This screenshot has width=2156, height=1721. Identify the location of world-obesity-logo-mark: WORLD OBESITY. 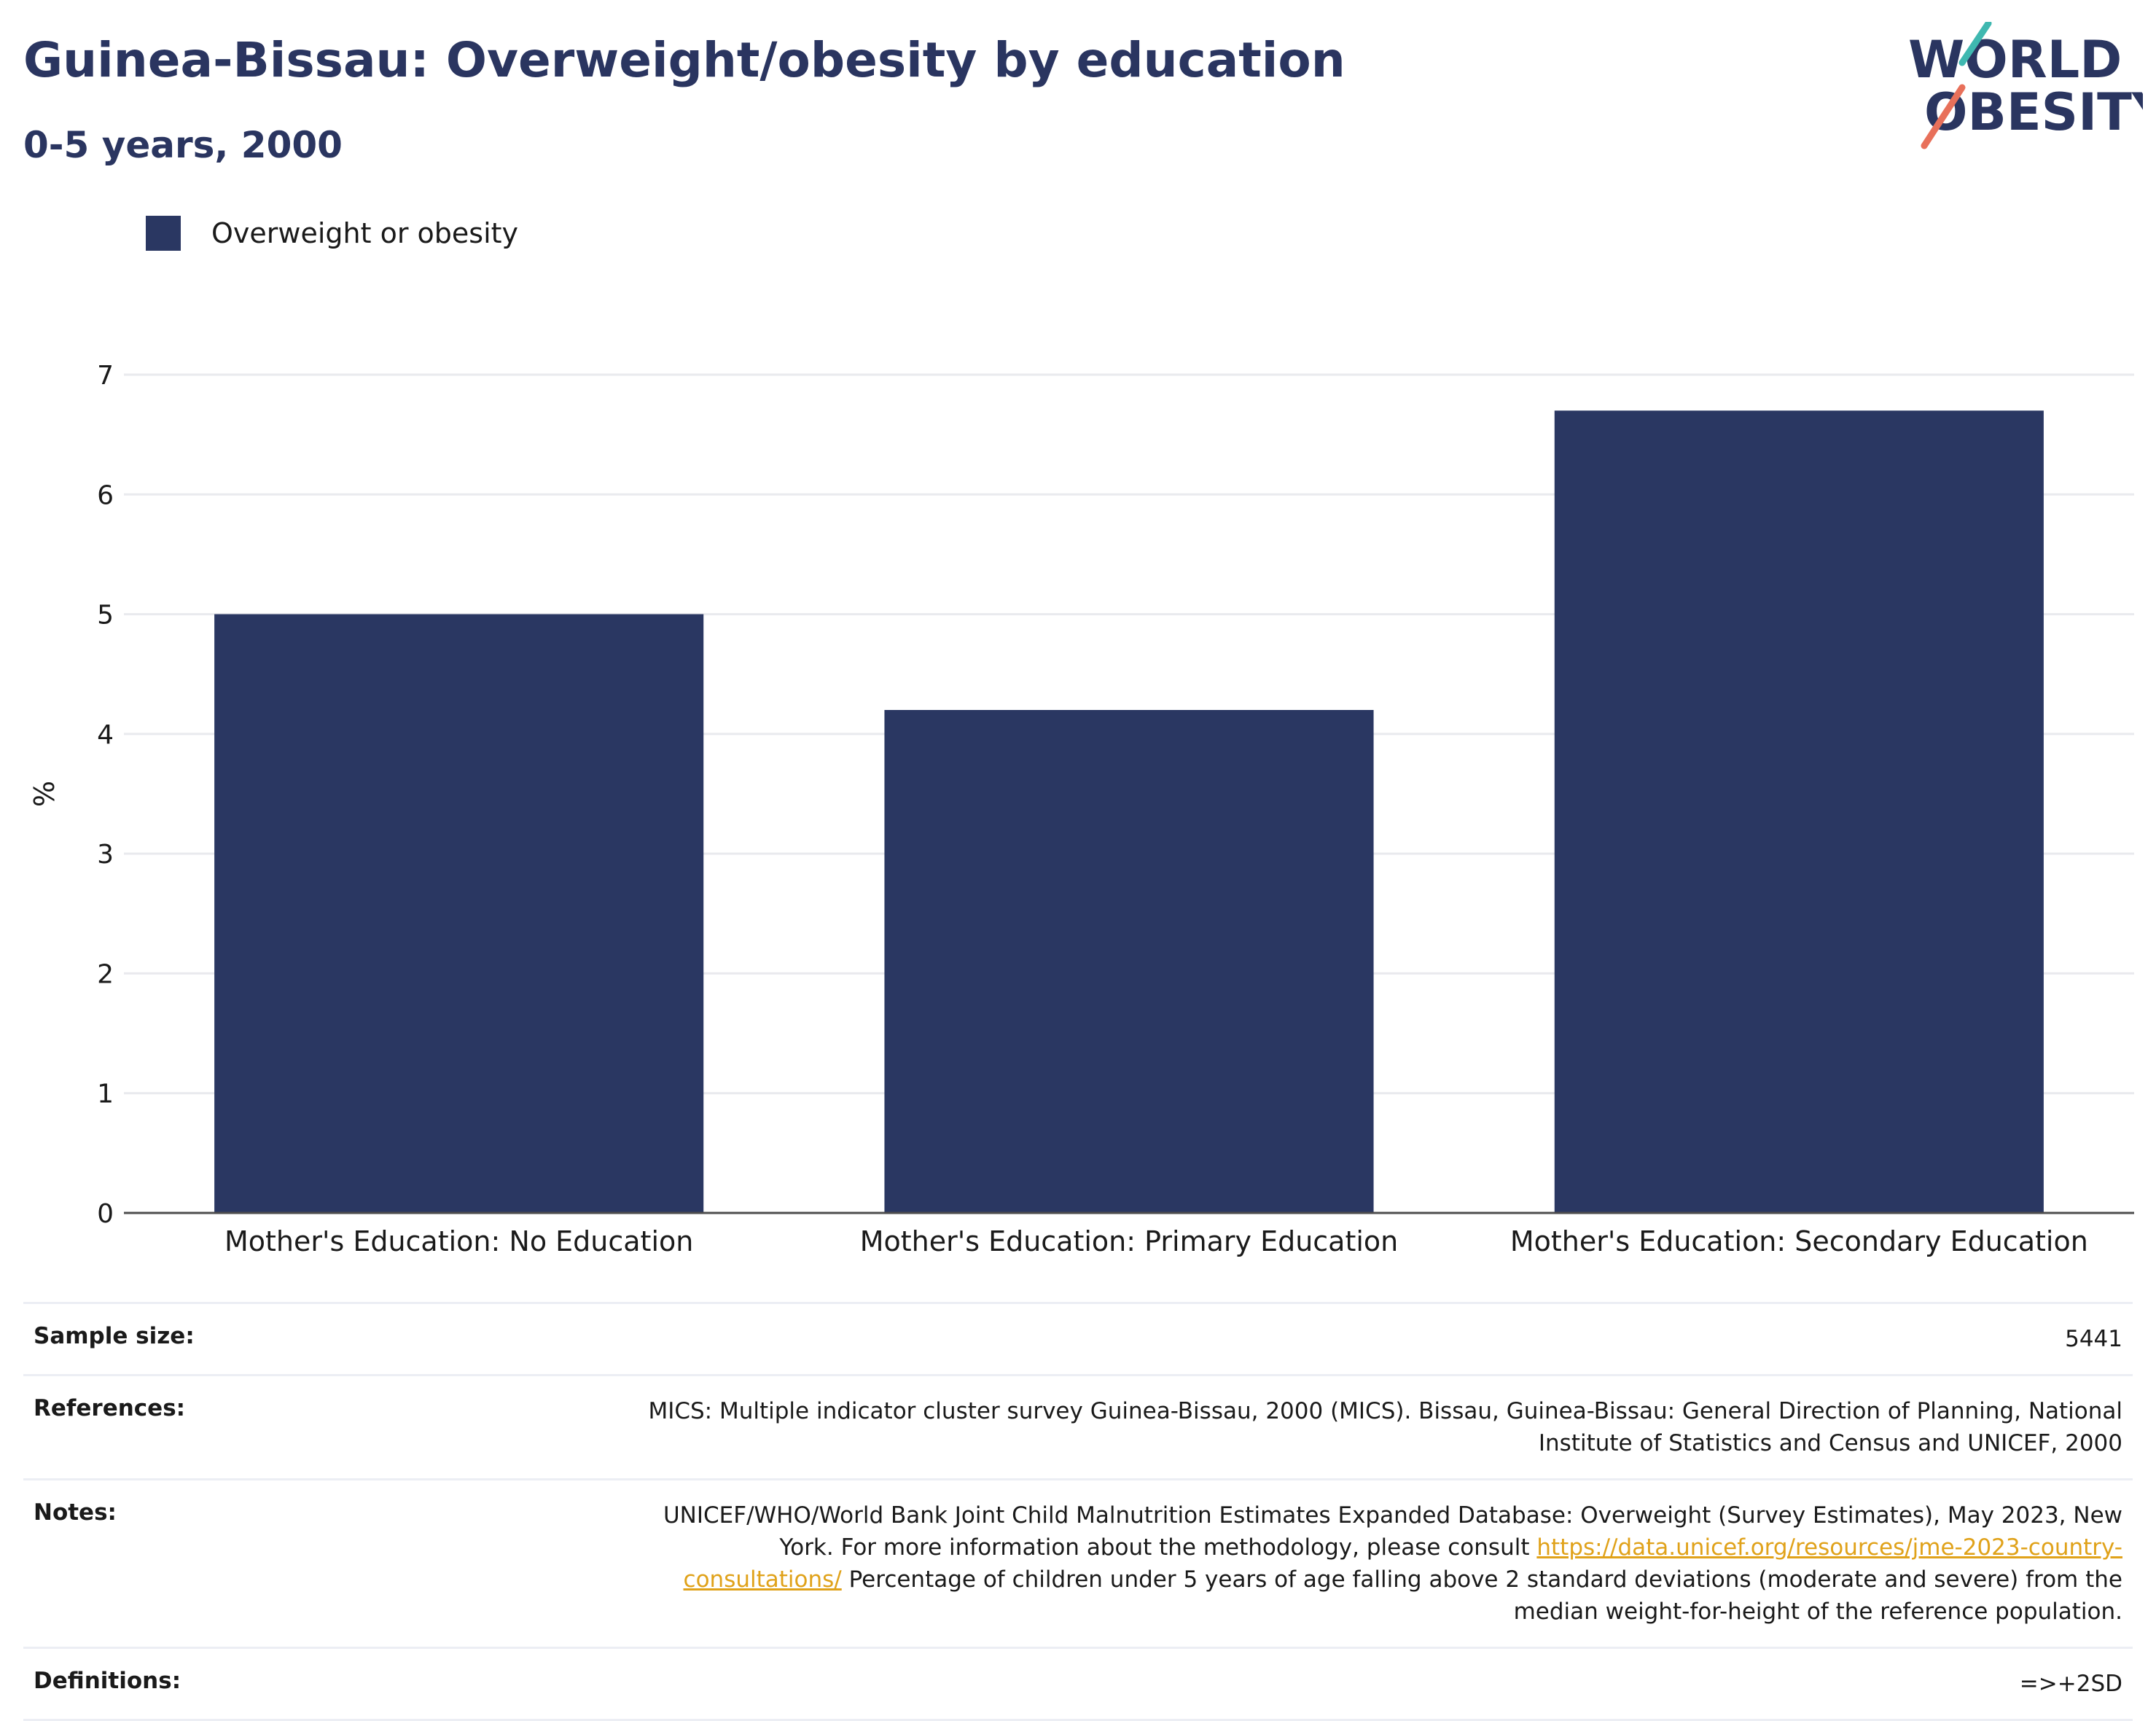
(2026, 85).